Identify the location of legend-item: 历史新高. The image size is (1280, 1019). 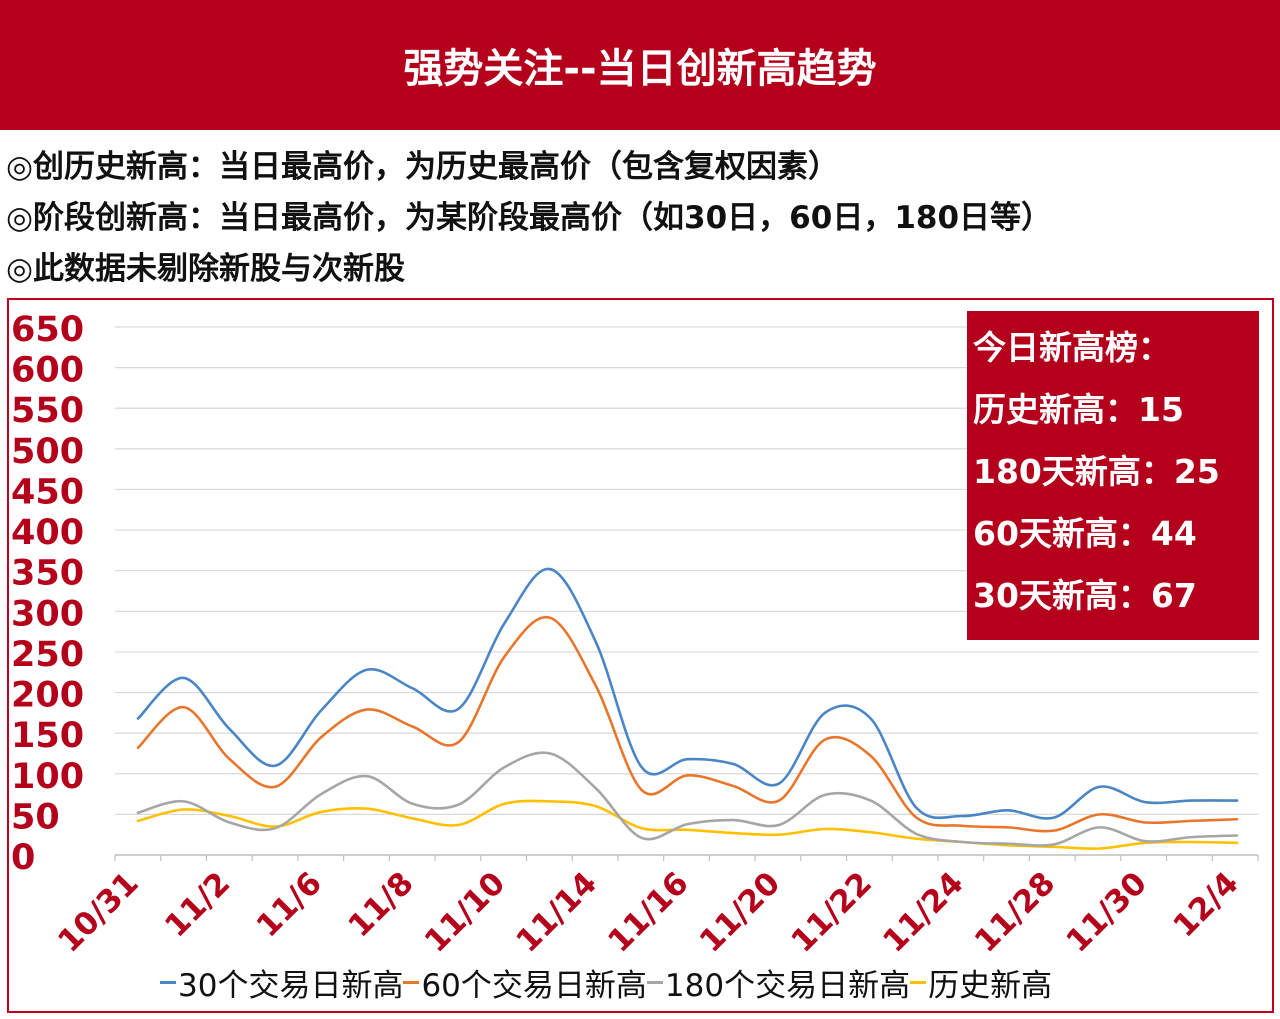
(981, 982).